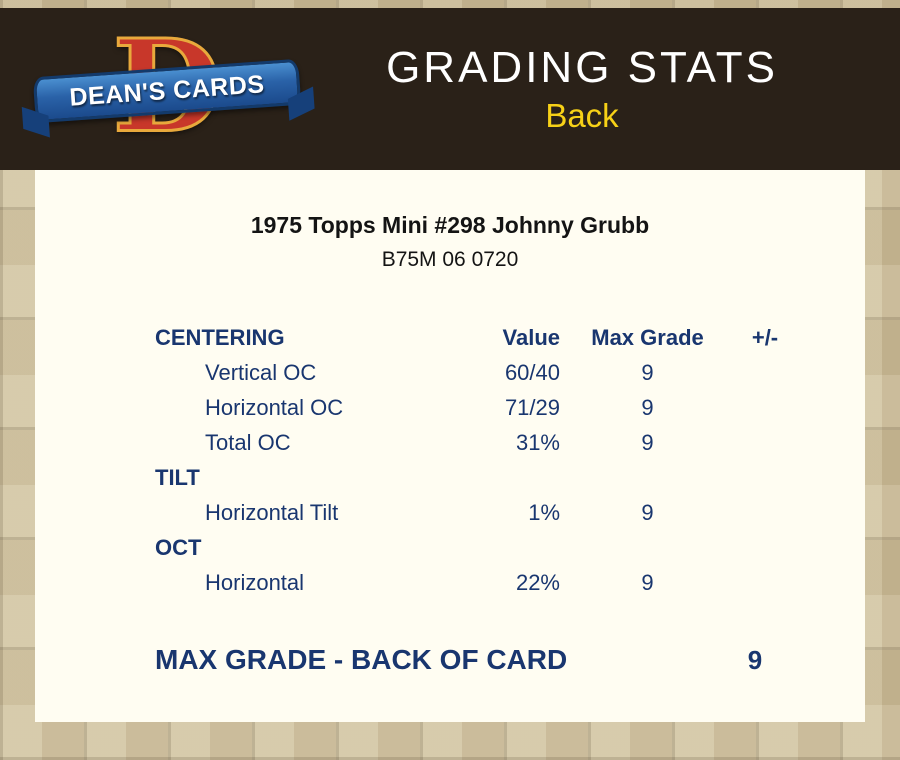 The image size is (900, 760). What do you see at coordinates (361, 659) in the screenshot?
I see `max-grade-footer-label: MAX GRADE - BACK OF CARD` at bounding box center [361, 659].